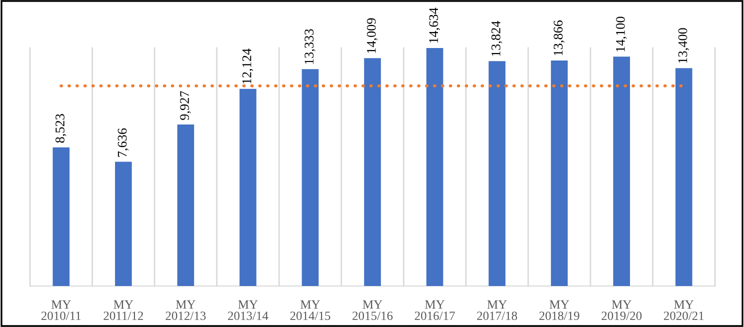 The height and width of the screenshot is (327, 744). Describe the element at coordinates (248, 310) in the screenshot. I see `x-tick-label: MY 2013/14` at that location.